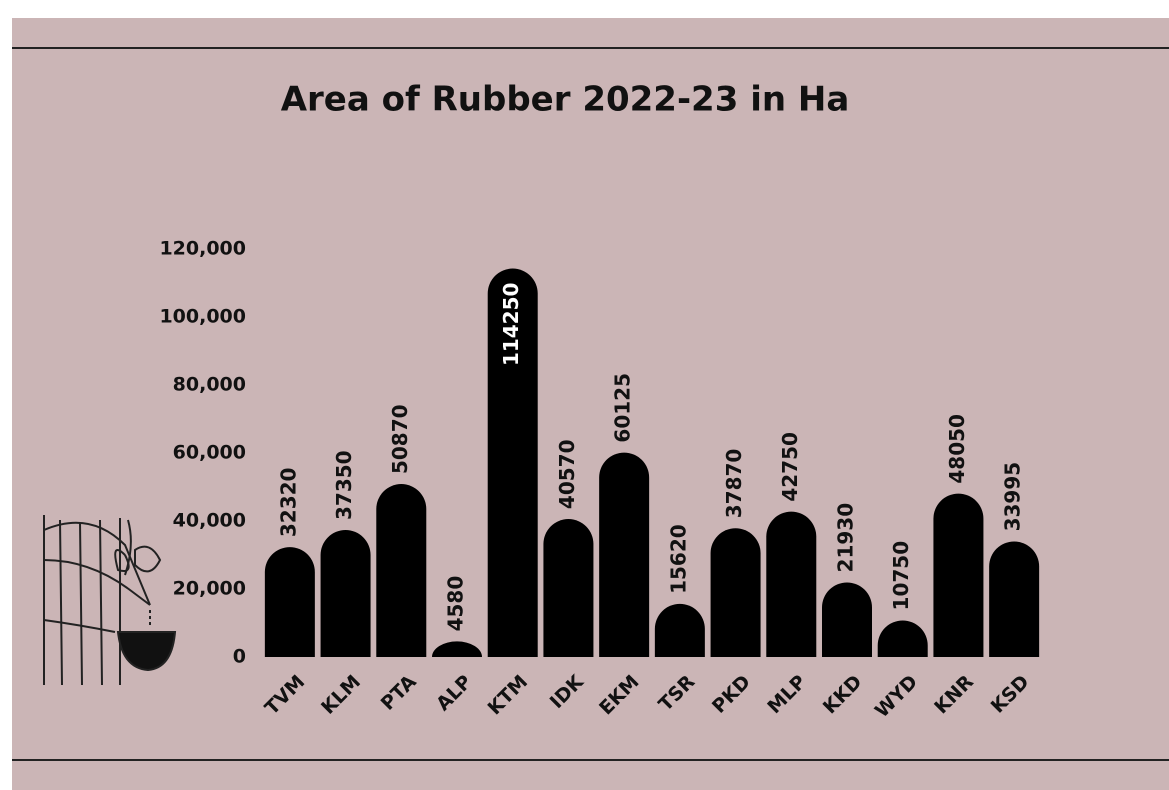 This screenshot has height=790, width=1169. I want to click on value-label: 10750, so click(901, 576).